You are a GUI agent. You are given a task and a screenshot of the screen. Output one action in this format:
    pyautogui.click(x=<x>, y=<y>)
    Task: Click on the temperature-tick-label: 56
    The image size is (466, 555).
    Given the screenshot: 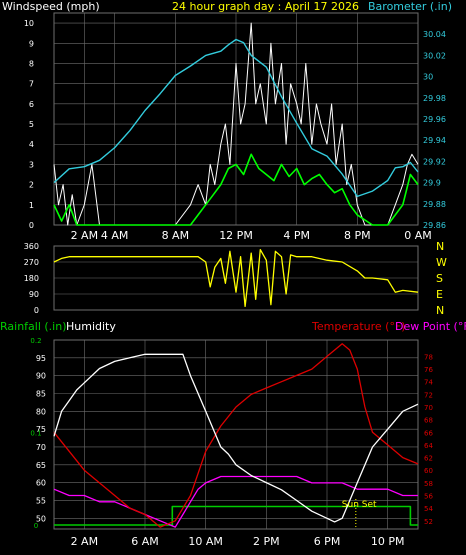 What is the action you would take?
    pyautogui.click(x=428, y=496)
    